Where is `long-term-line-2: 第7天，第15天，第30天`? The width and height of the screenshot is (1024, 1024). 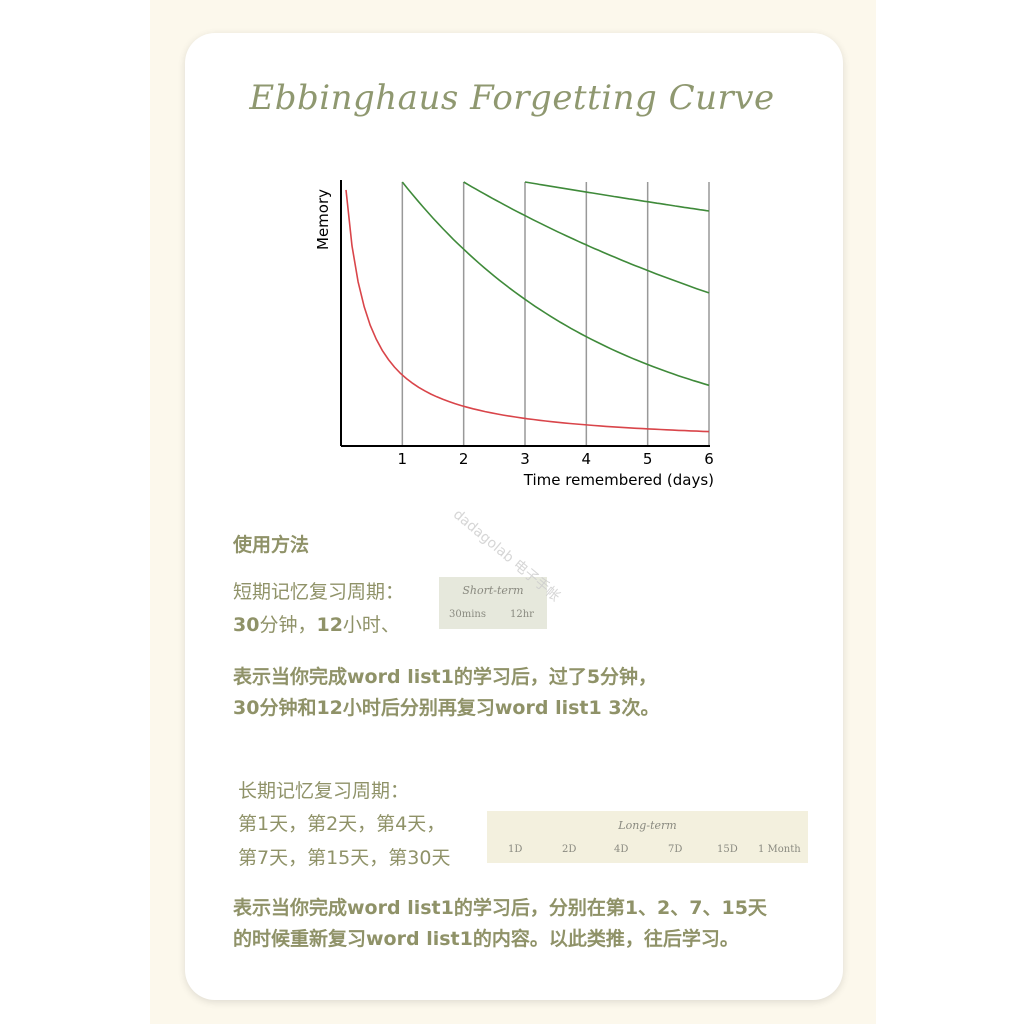 long-term-line-2: 第7天，第15天，第30天 is located at coordinates (344, 858).